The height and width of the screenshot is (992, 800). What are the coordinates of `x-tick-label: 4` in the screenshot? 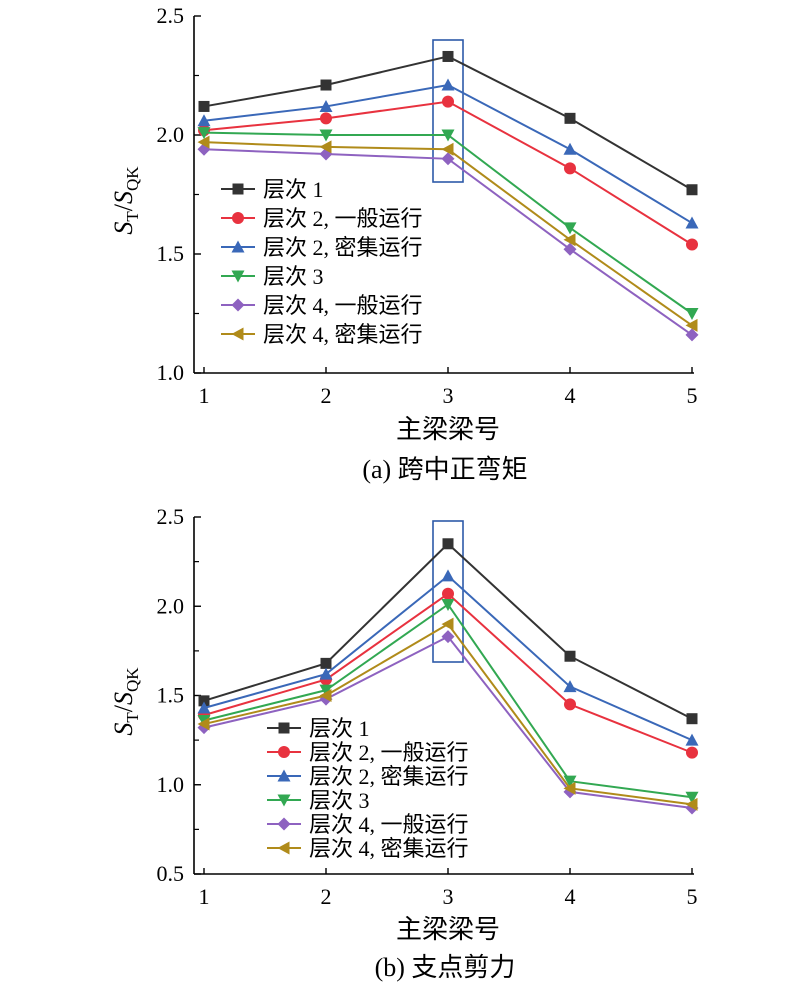 It's located at (570, 395).